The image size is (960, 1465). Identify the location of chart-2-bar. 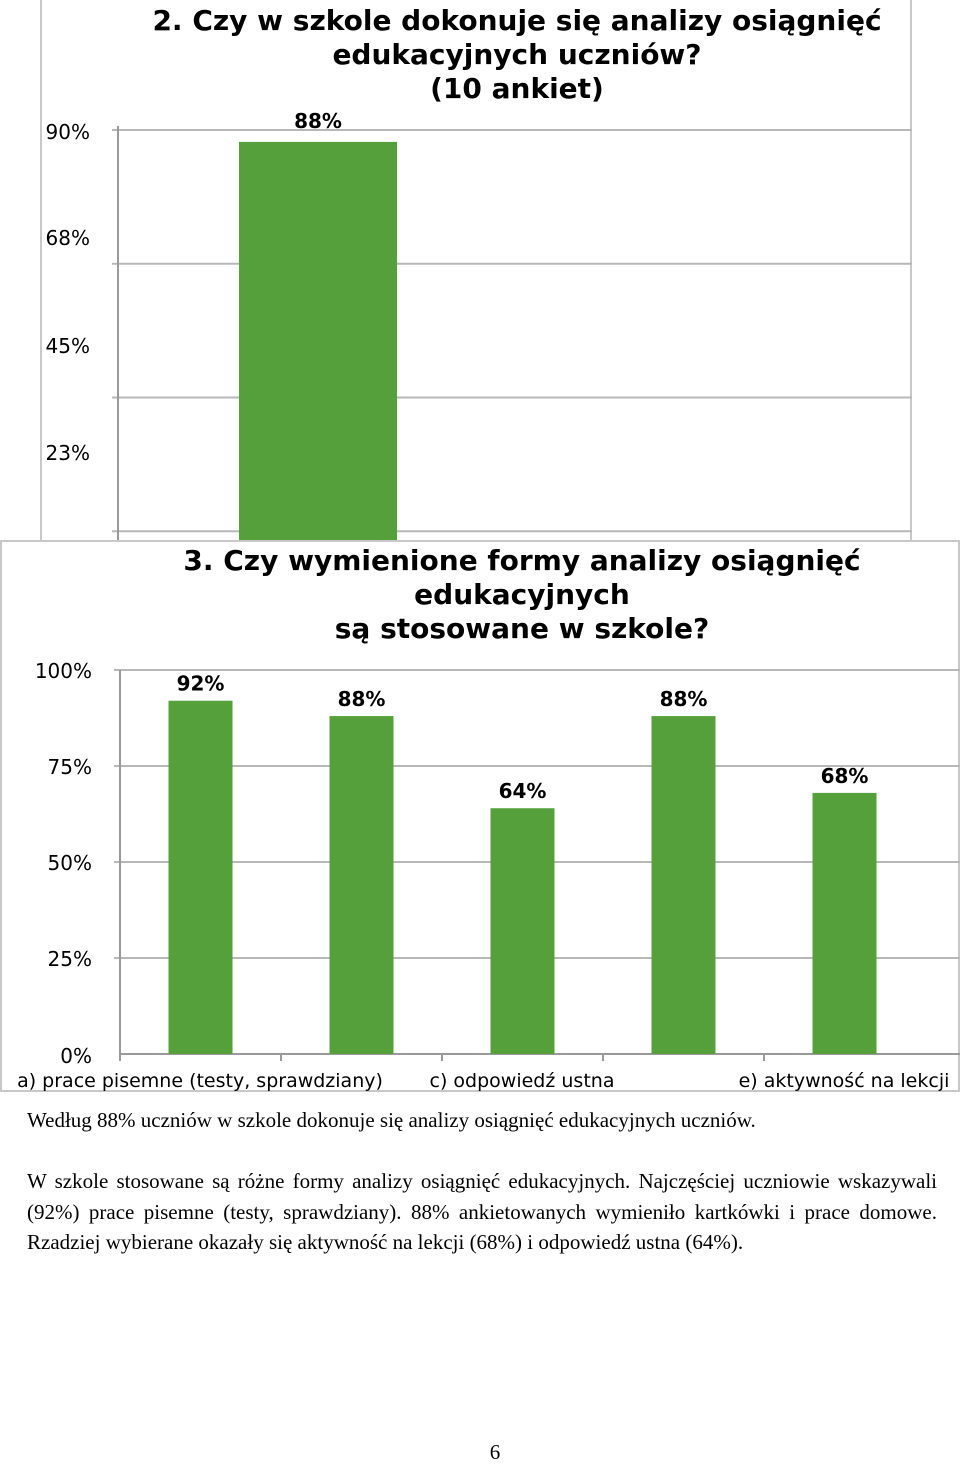
(318, 420).